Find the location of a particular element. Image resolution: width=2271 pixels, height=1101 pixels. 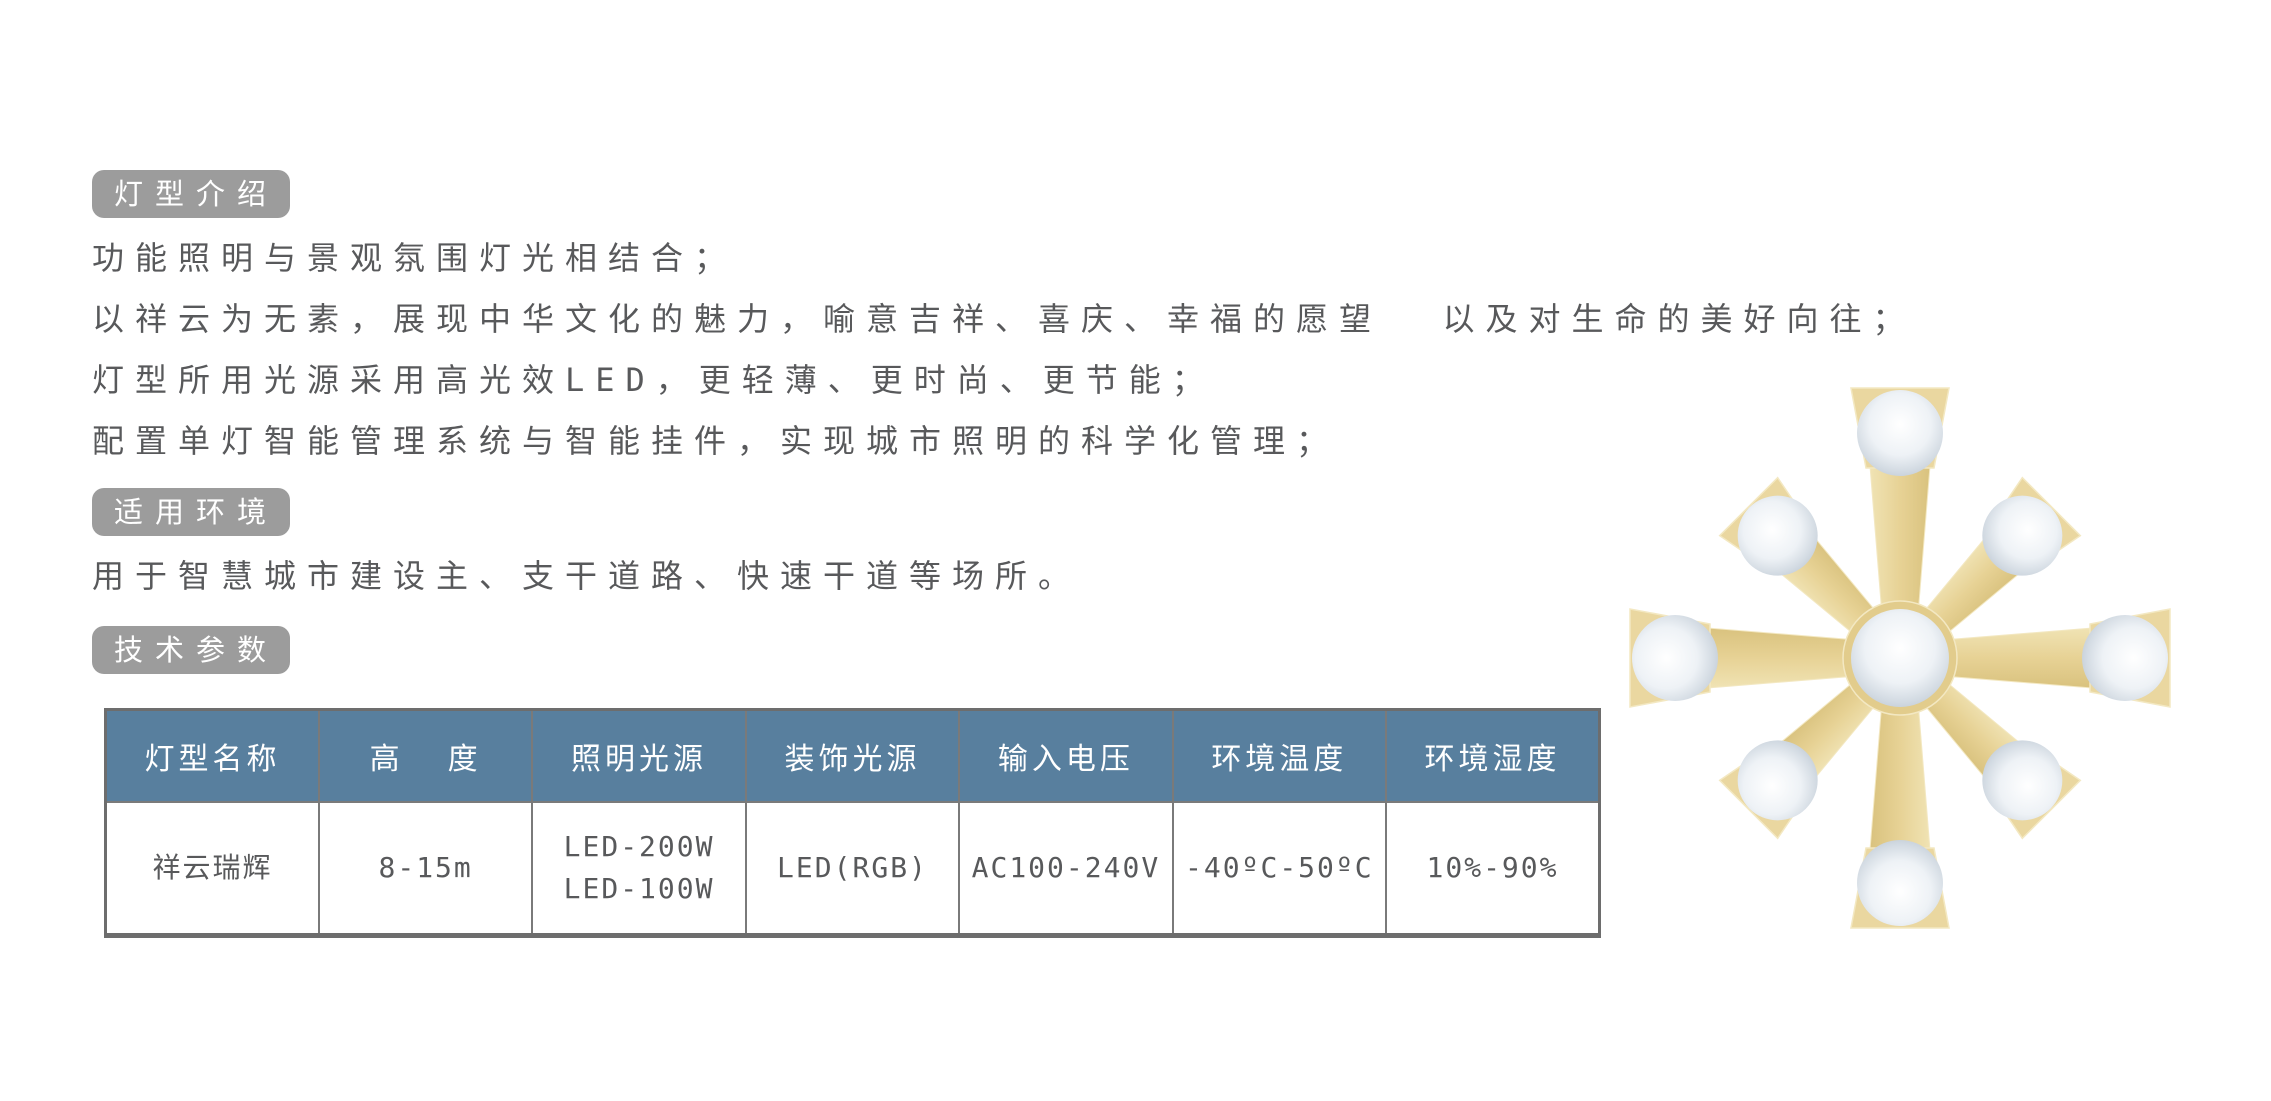

environment-paragraph: 用于智慧城市建设主、支干道路、快速干道等场所。 is located at coordinates (586, 576).